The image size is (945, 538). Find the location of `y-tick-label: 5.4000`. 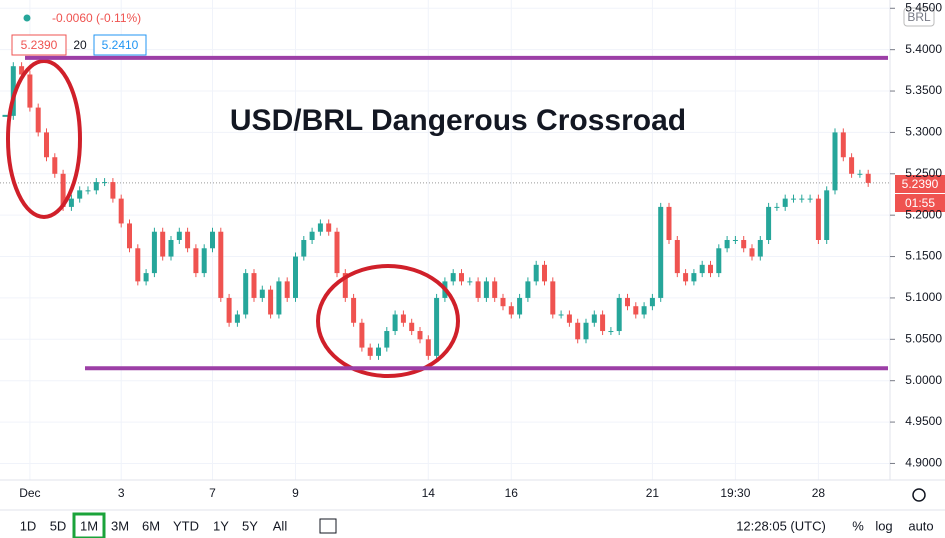

y-tick-label: 5.4000 is located at coordinates (923, 49).